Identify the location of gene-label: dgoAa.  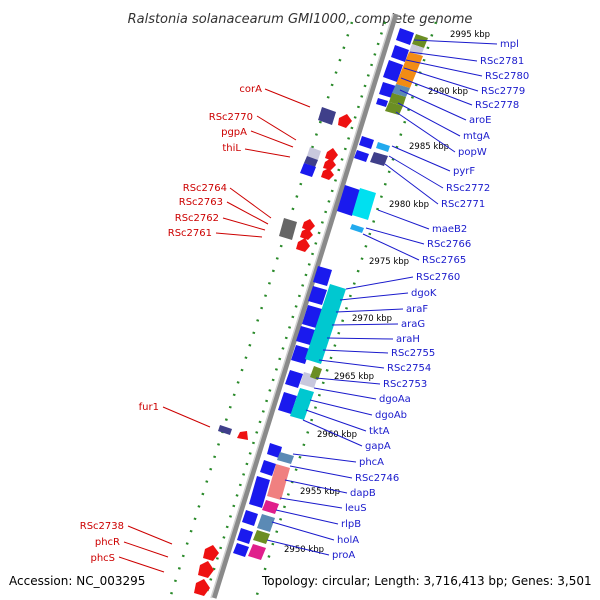
(395, 399).